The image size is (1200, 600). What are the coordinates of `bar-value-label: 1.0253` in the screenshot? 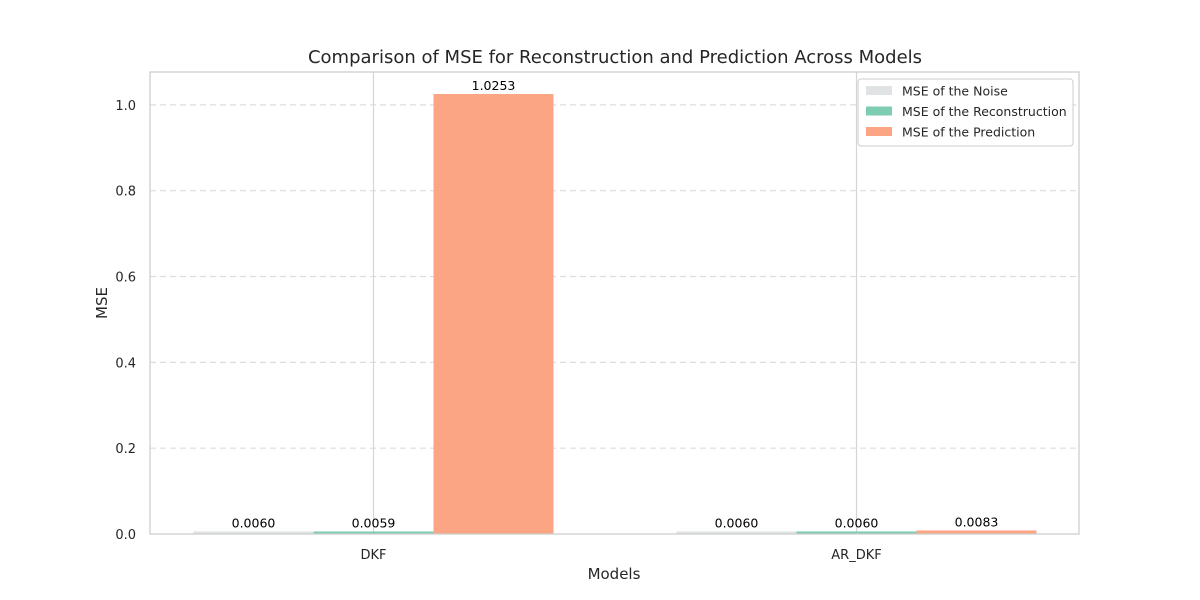 It's located at (494, 85).